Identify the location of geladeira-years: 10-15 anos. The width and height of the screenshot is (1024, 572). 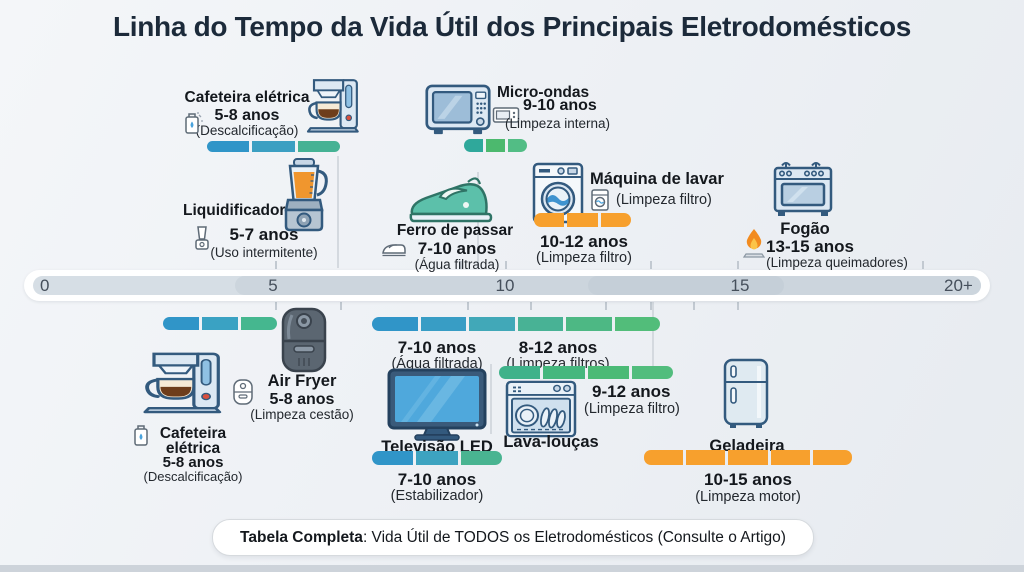
(748, 479).